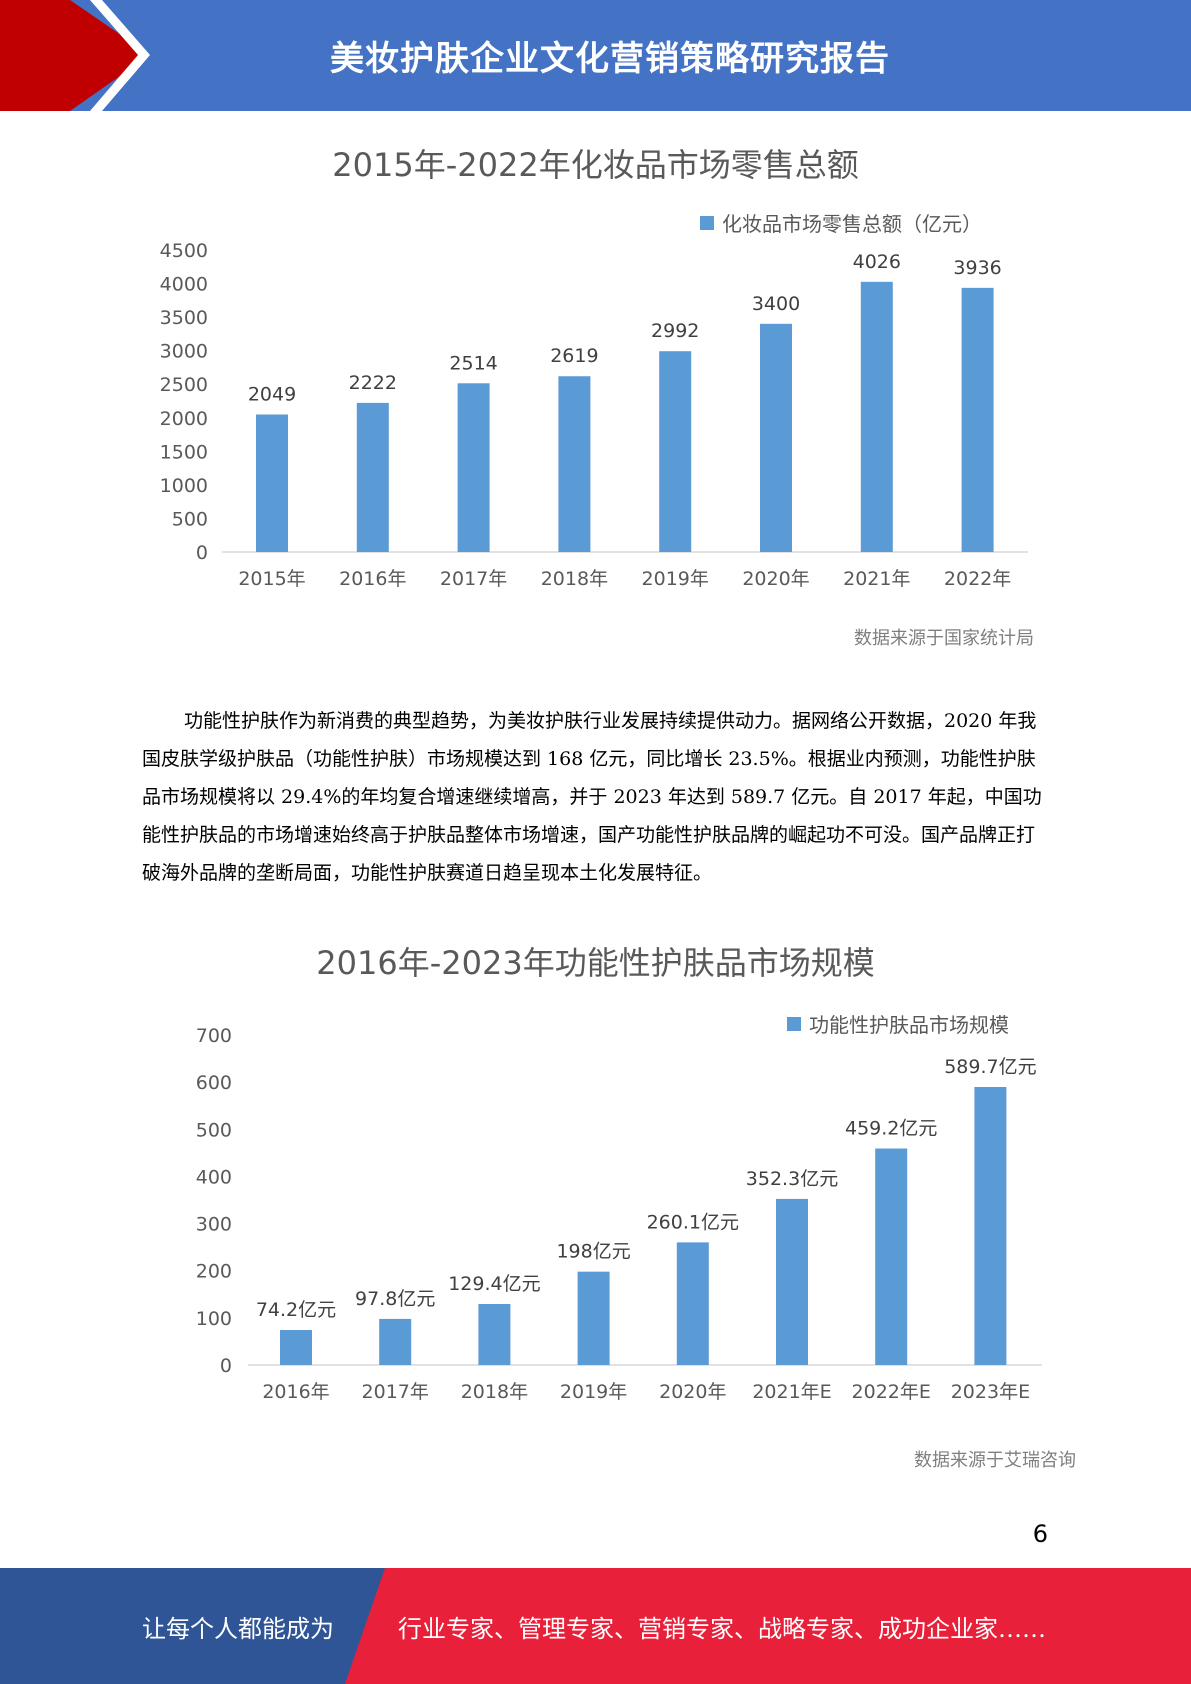 This screenshot has width=1191, height=1684. What do you see at coordinates (909, 1025) in the screenshot?
I see `chart2-legend-label: 功能性护肤品市场规模` at bounding box center [909, 1025].